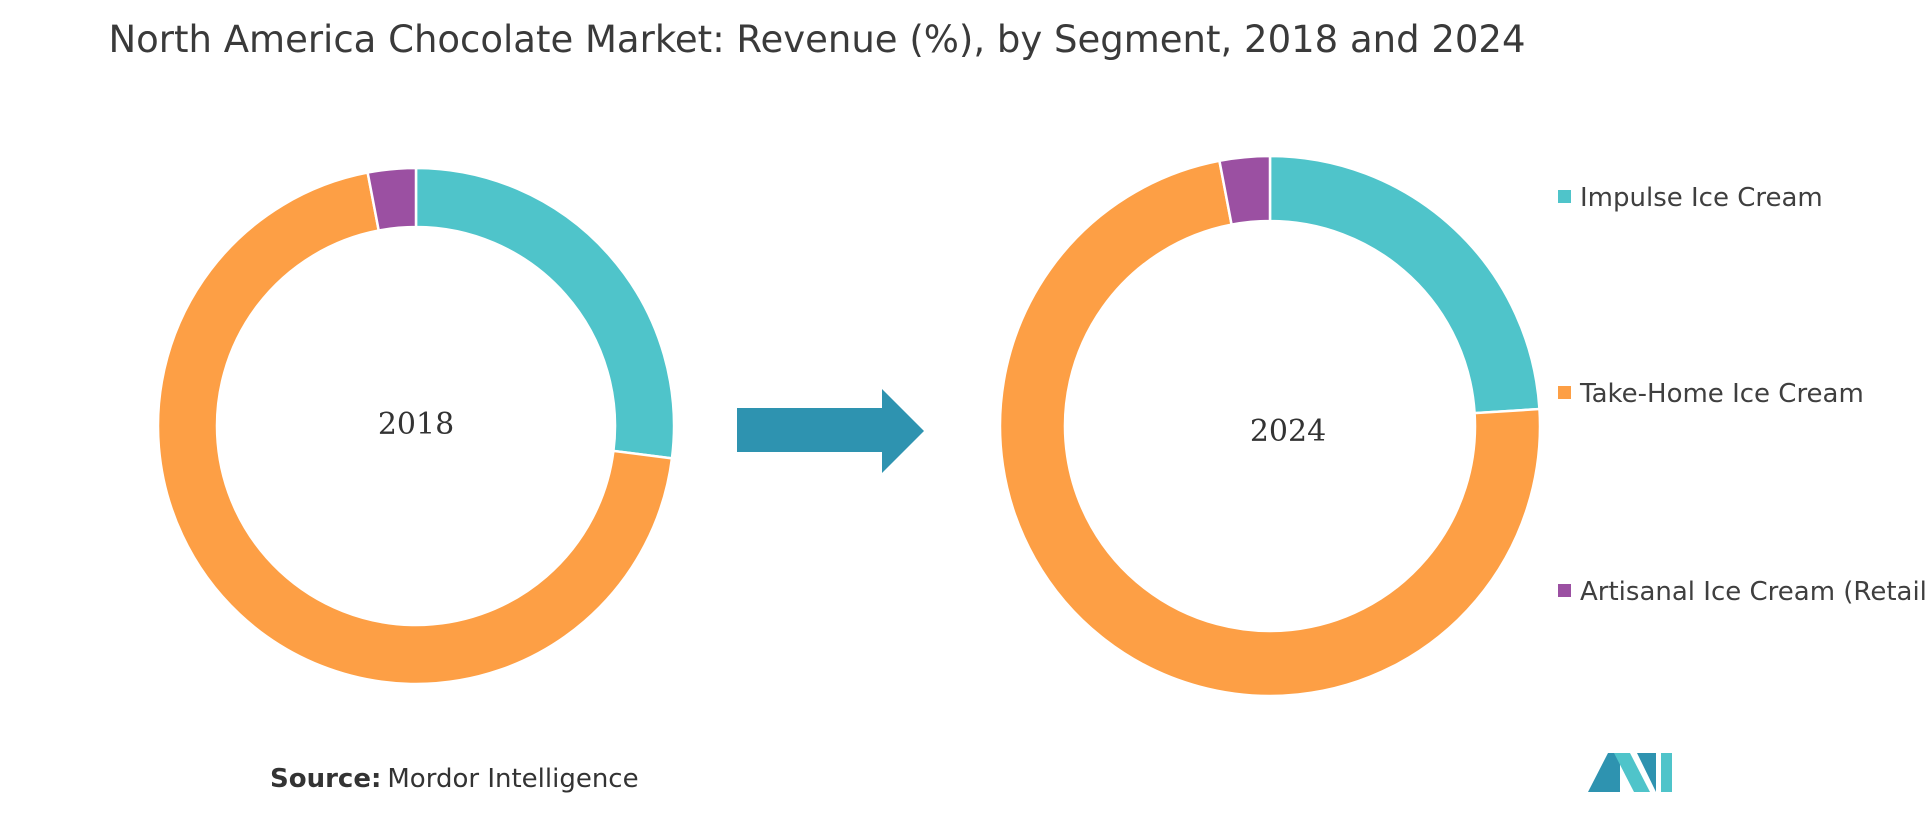 This screenshot has height=813, width=1925. I want to click on source-label: Source:, so click(325, 779).